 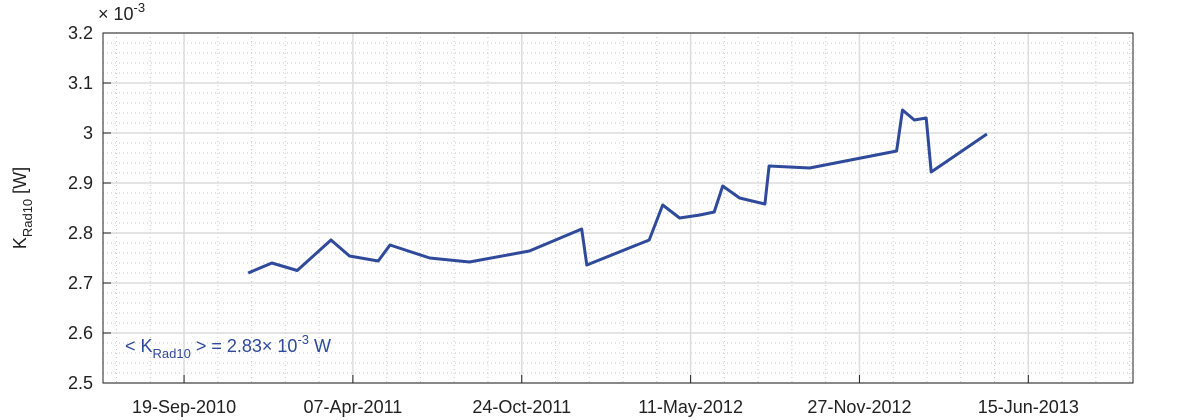 I want to click on annotation: < KRad10 > = 2.83× 10-3 W, so click(x=228, y=346).